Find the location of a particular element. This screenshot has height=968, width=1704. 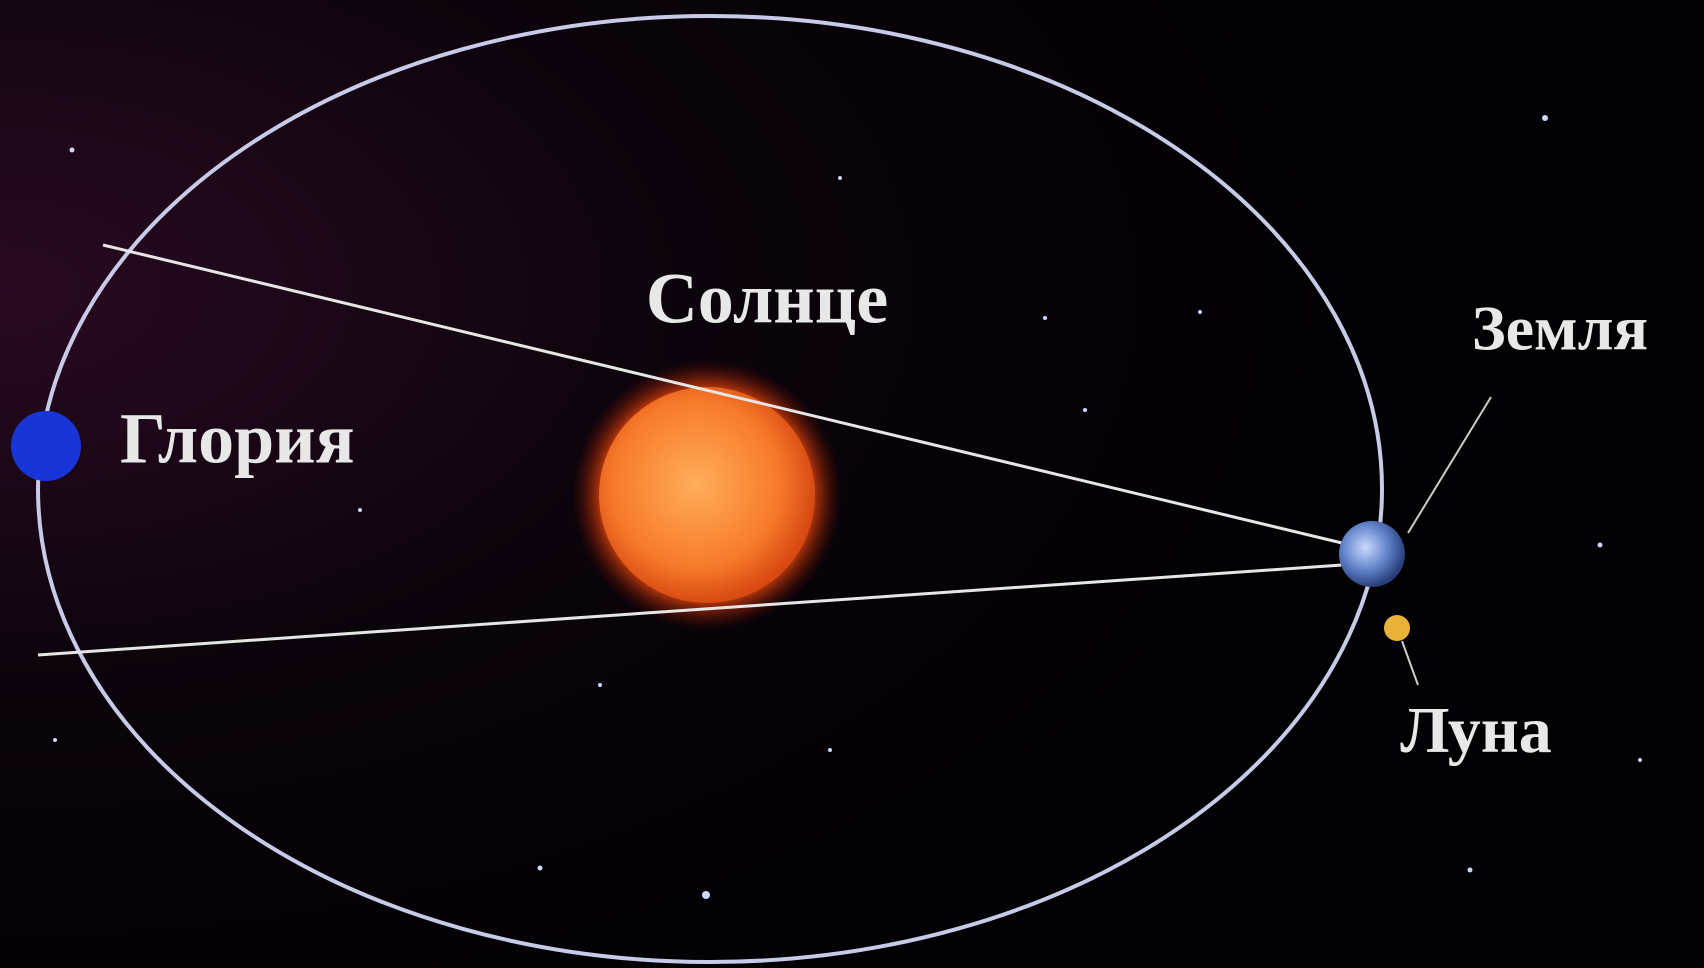

earth is located at coordinates (1372, 554).